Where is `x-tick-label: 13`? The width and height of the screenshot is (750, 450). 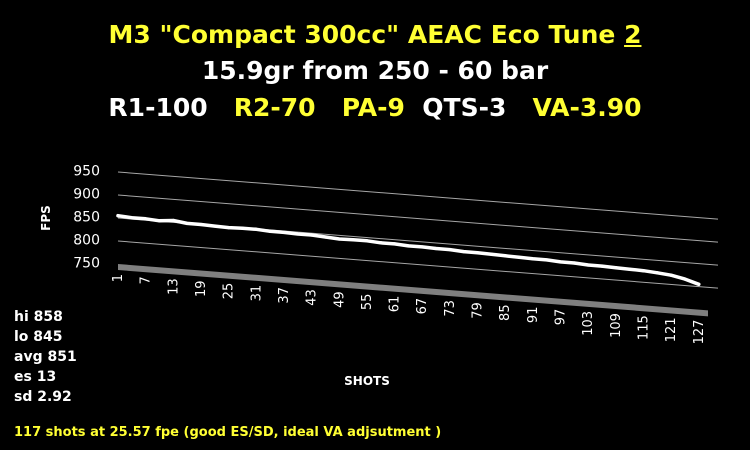 x-tick-label: 13 is located at coordinates (173, 286).